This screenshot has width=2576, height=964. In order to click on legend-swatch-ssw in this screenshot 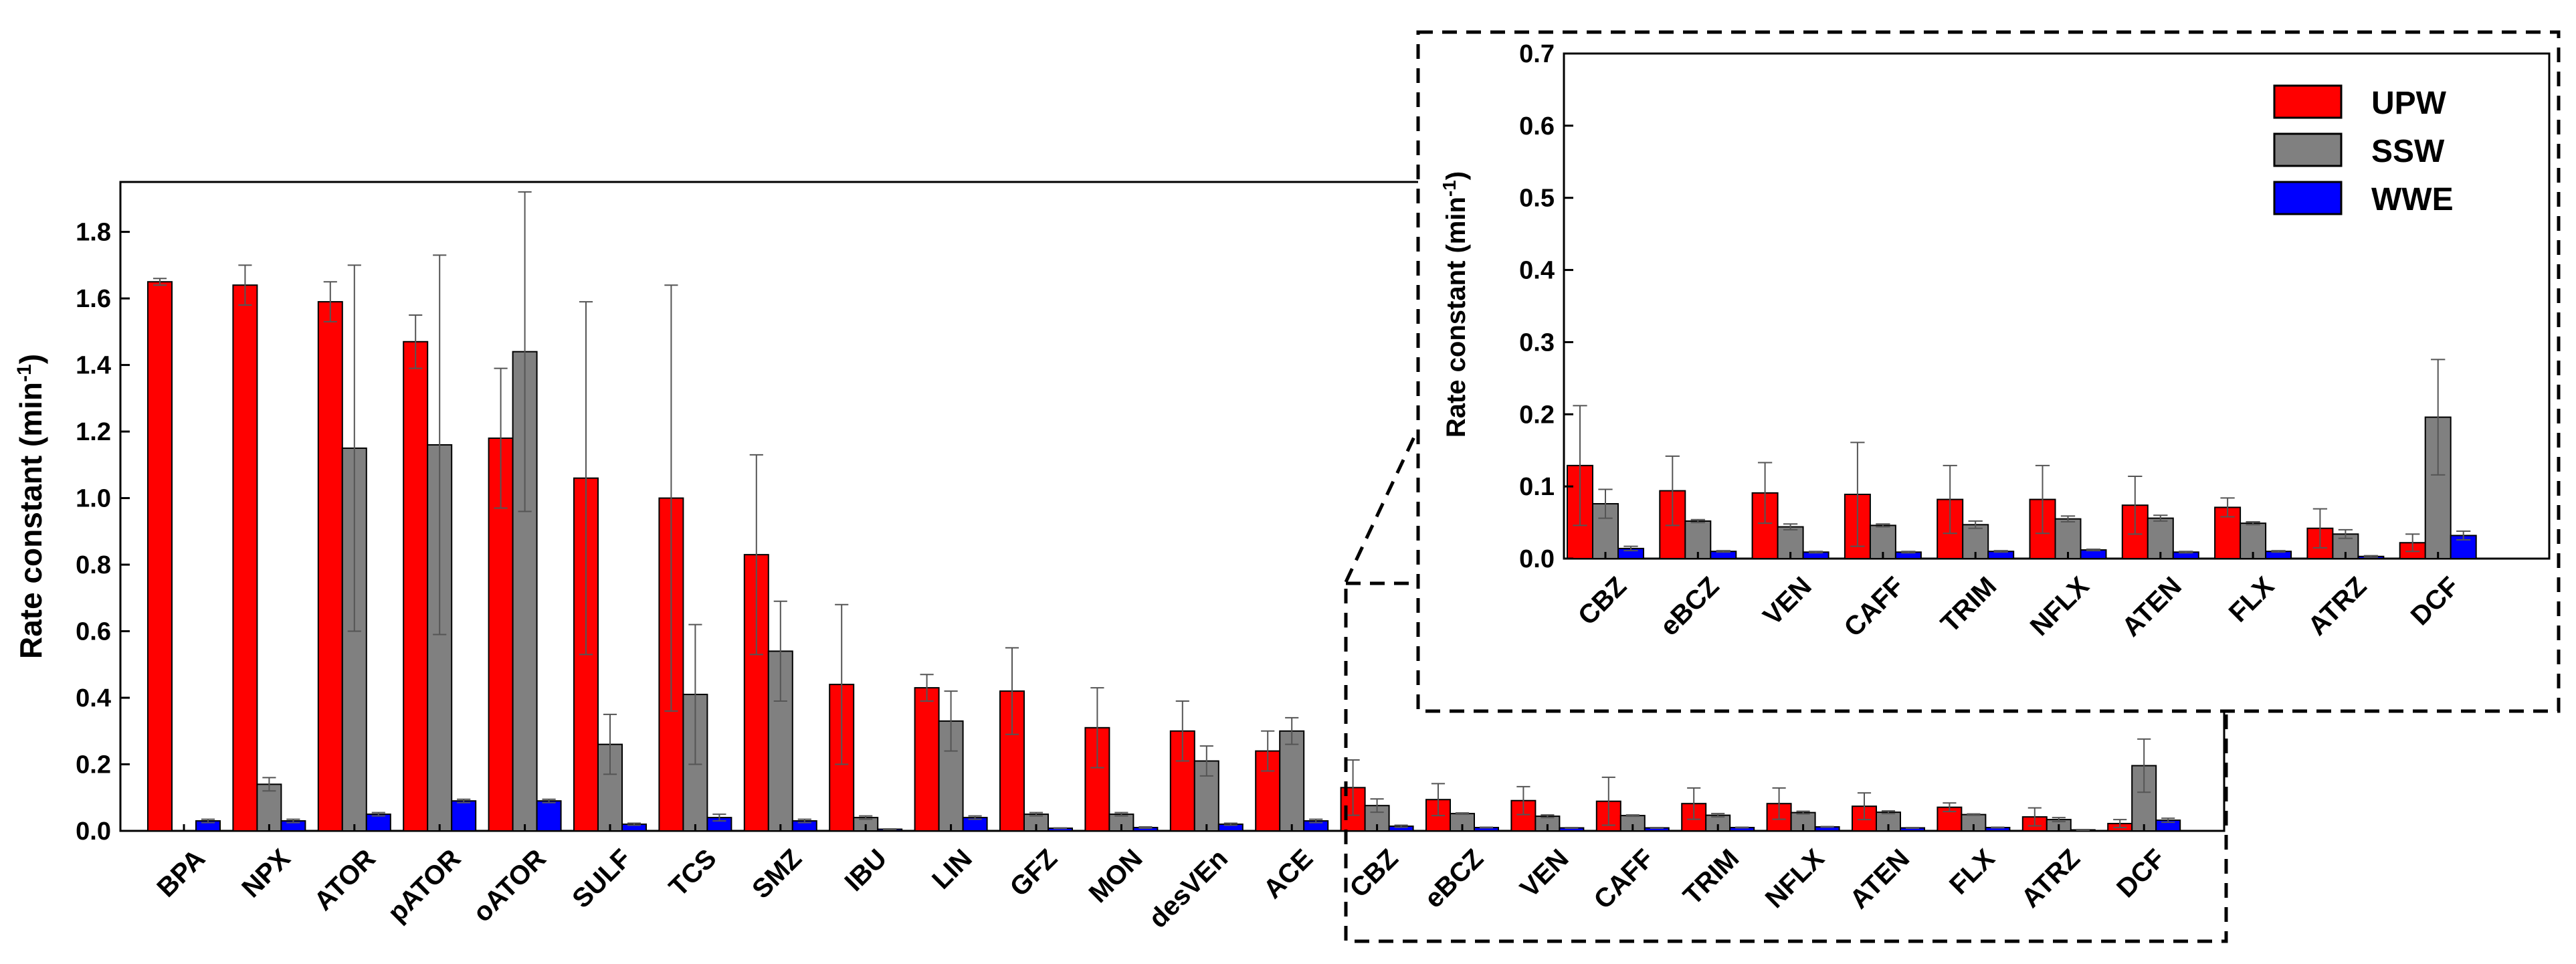, I will do `click(2308, 149)`.